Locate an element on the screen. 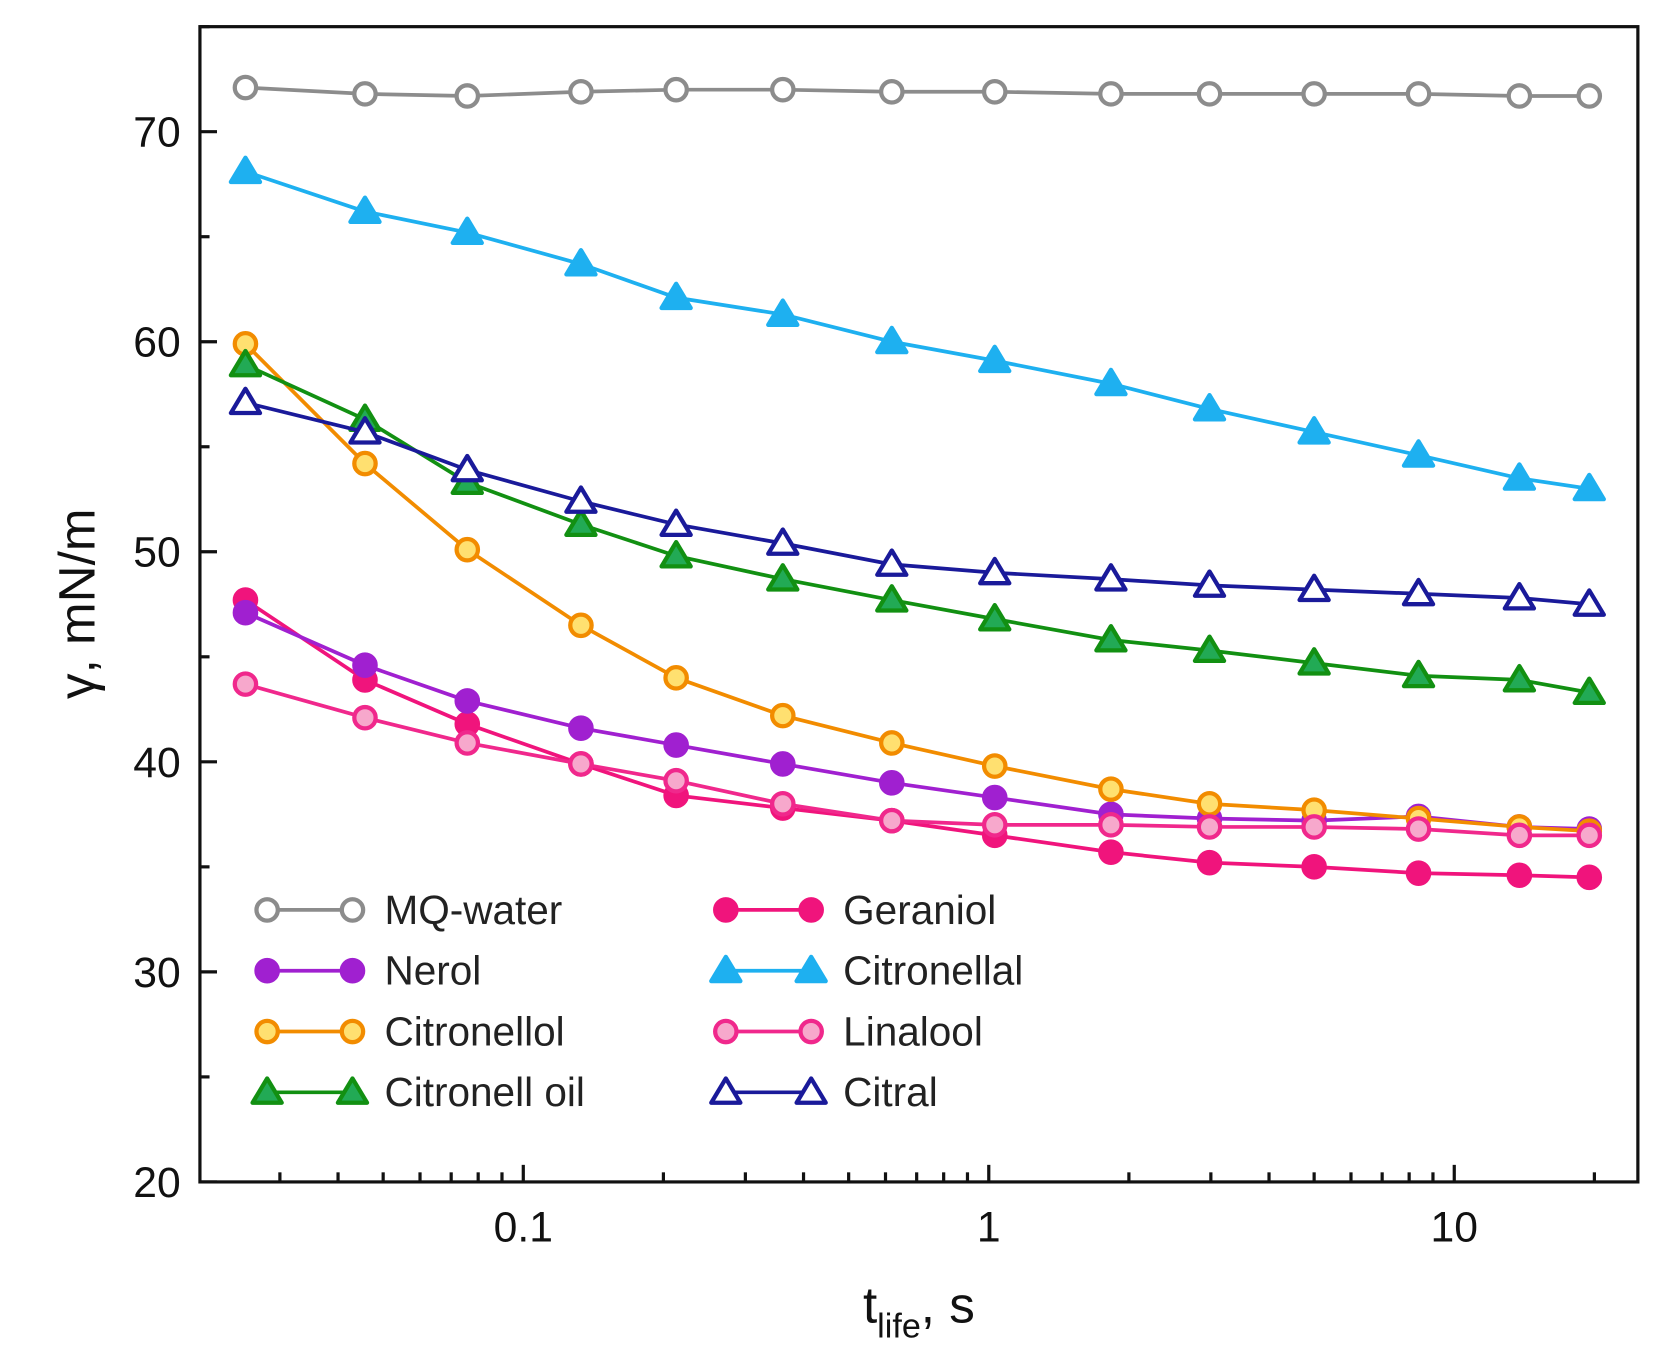 This screenshot has height=1359, width=1665. y-tick-label: 40 is located at coordinates (156, 763).